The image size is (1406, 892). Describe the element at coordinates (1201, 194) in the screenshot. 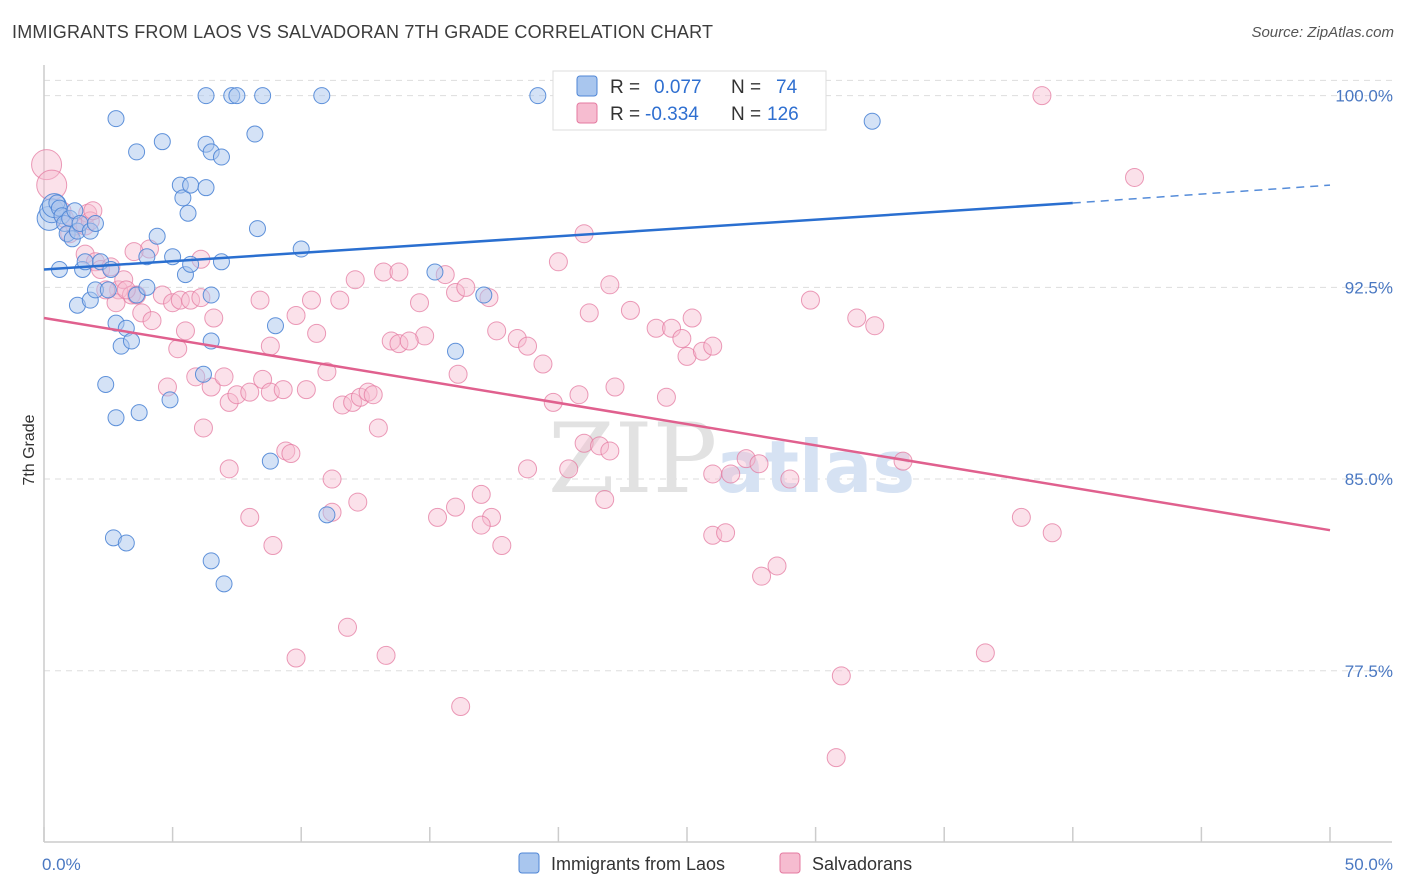

I see `laos-trend-extension` at that location.